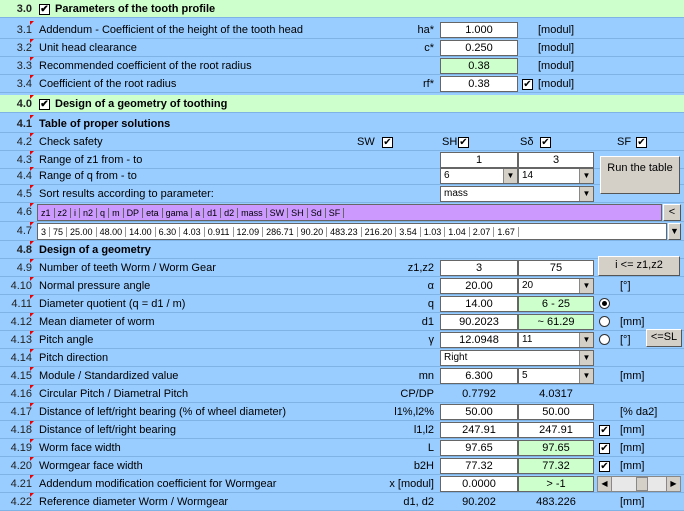  I want to click on row-symbol: d1, so click(427, 322).